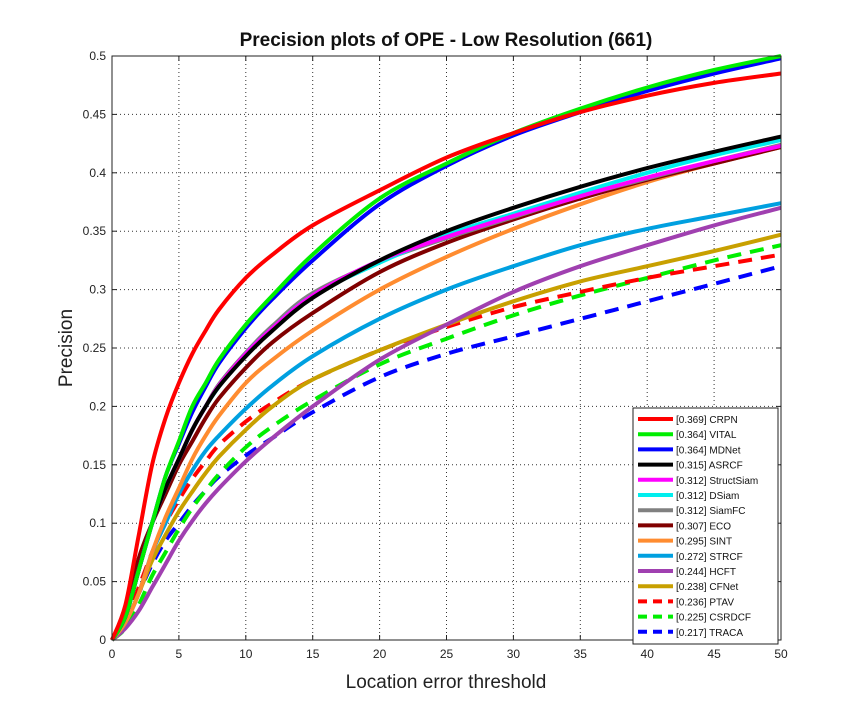  I want to click on x-tick-label: 5, so click(179, 654).